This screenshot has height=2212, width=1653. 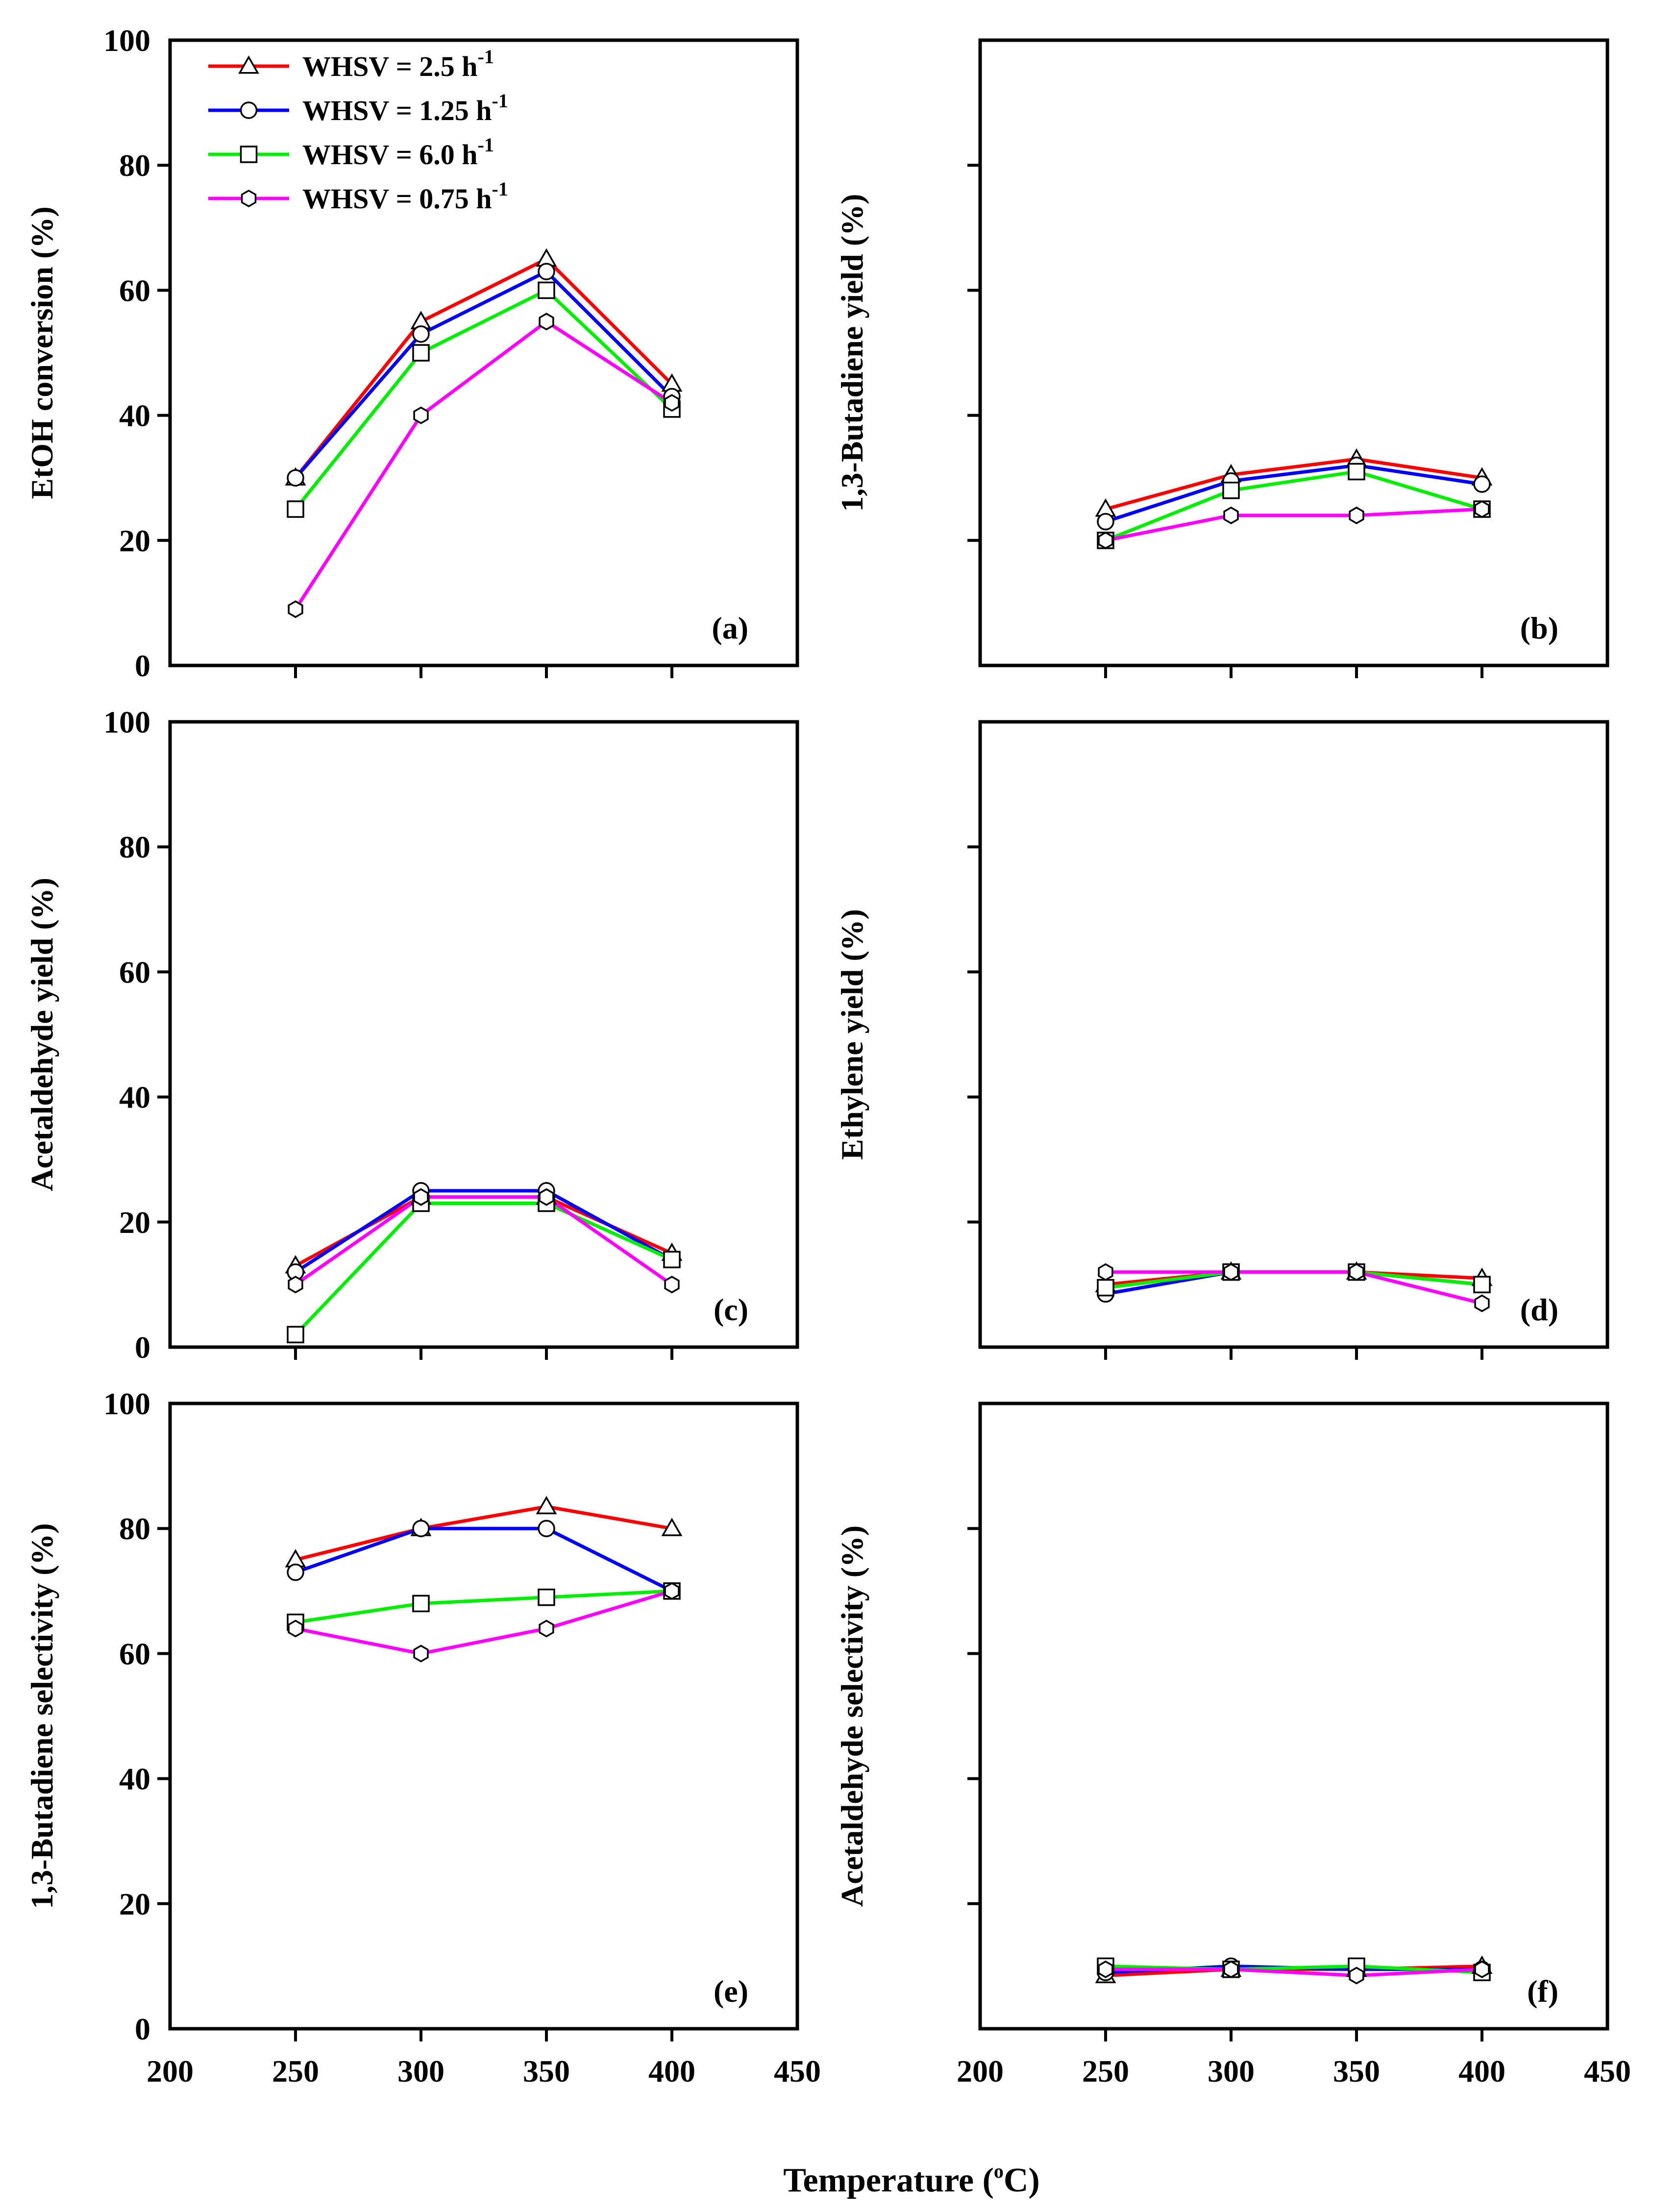 I want to click on y-tick-label: 40, so click(x=134, y=1779).